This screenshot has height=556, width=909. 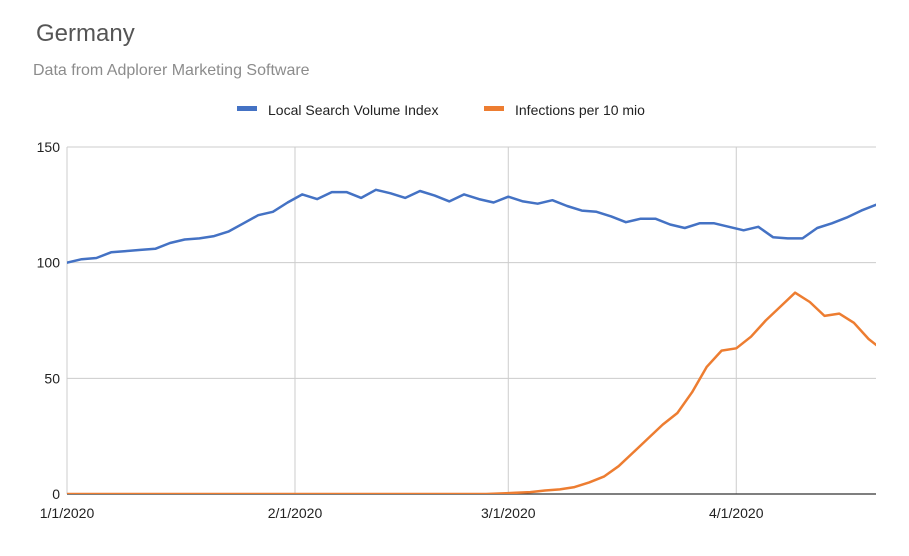 What do you see at coordinates (56, 494) in the screenshot?
I see `y-tick-label: 0` at bounding box center [56, 494].